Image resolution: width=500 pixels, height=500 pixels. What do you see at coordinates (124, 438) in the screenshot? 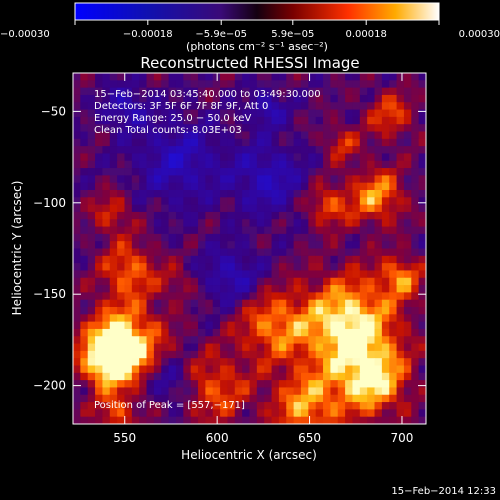
I see `x-tick-label: 550` at bounding box center [124, 438].